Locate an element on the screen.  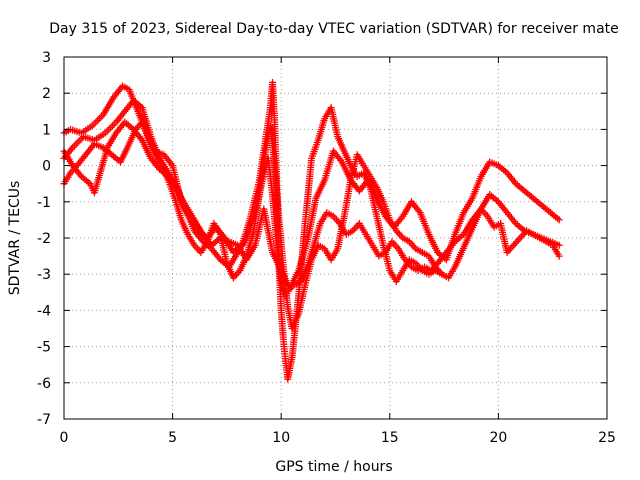
y-axis-label: SDTVAR / TECUs is located at coordinates (15, 238).